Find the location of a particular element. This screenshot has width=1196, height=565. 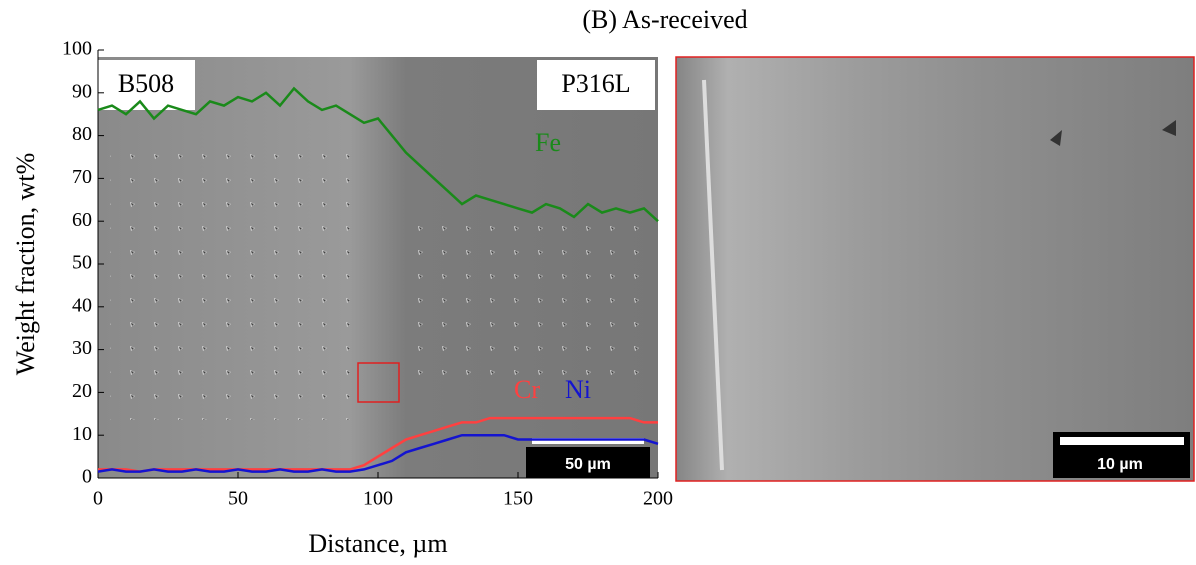

x-tick-label: 100 is located at coordinates (378, 499).